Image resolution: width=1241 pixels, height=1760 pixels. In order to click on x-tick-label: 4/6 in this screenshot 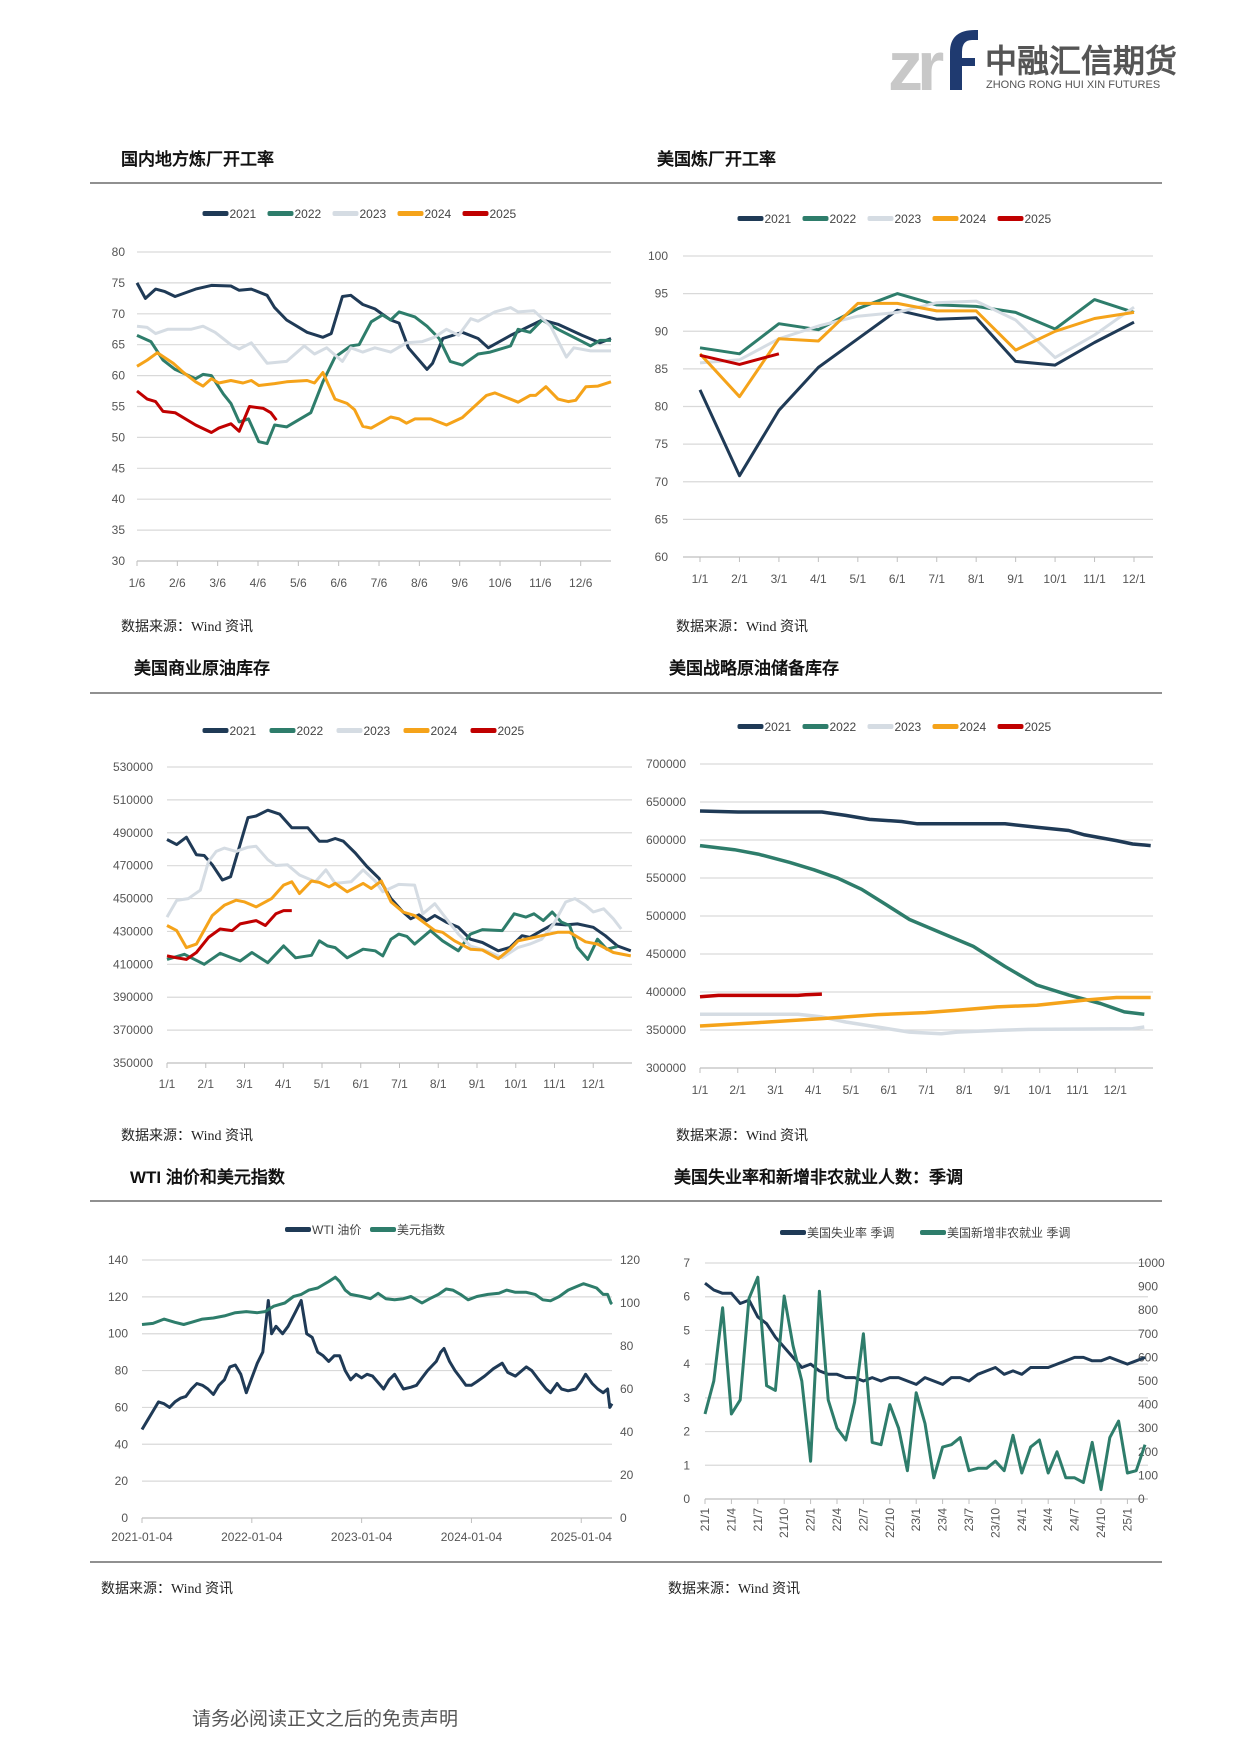, I will do `click(258, 583)`.